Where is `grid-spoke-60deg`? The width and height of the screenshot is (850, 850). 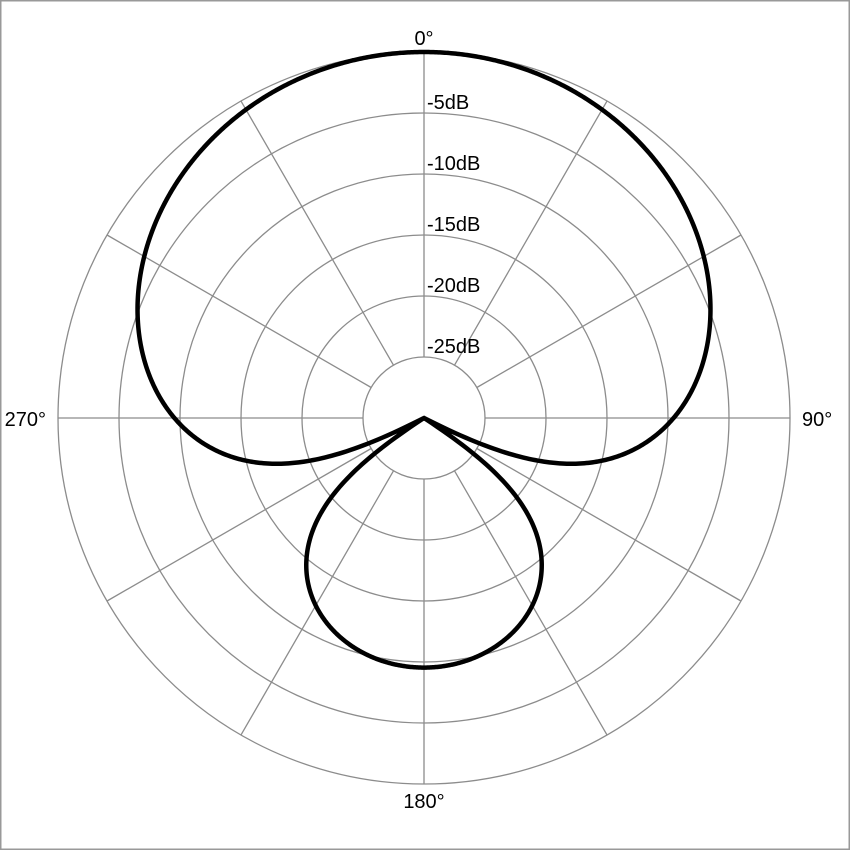
grid-spoke-60deg is located at coordinates (609, 311).